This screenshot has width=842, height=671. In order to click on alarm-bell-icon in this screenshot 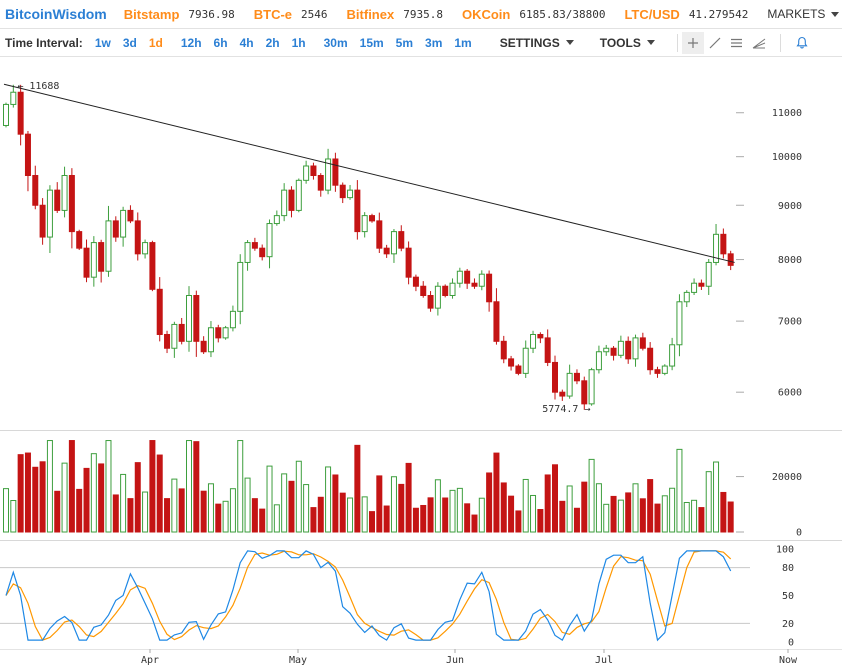, I will do `click(802, 43)`.